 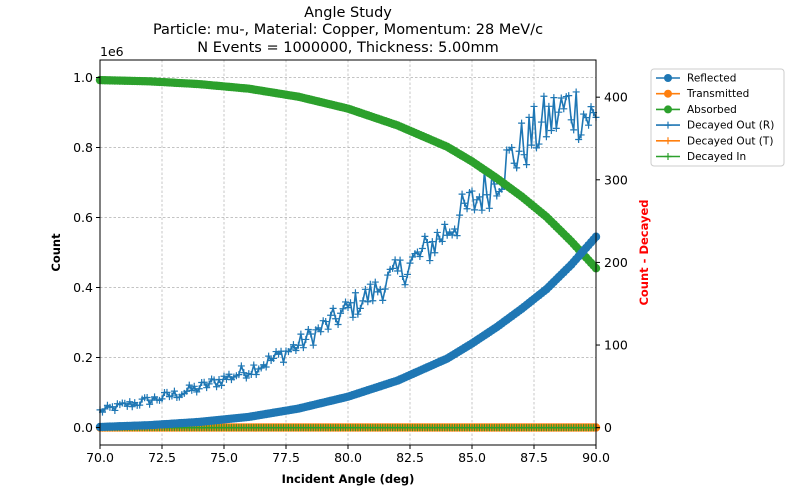 What do you see at coordinates (730, 126) in the screenshot?
I see `legend-label: Decayed Out (R)` at bounding box center [730, 126].